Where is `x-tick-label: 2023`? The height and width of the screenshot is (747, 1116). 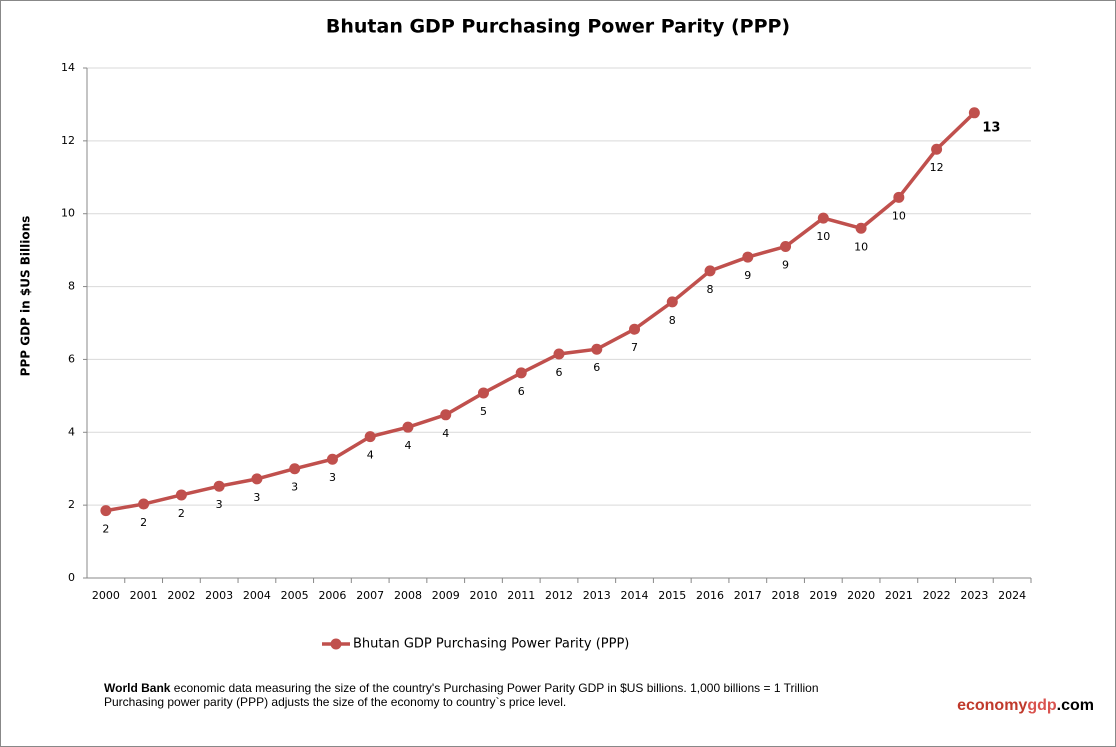
x-tick-label: 2023 is located at coordinates (974, 595).